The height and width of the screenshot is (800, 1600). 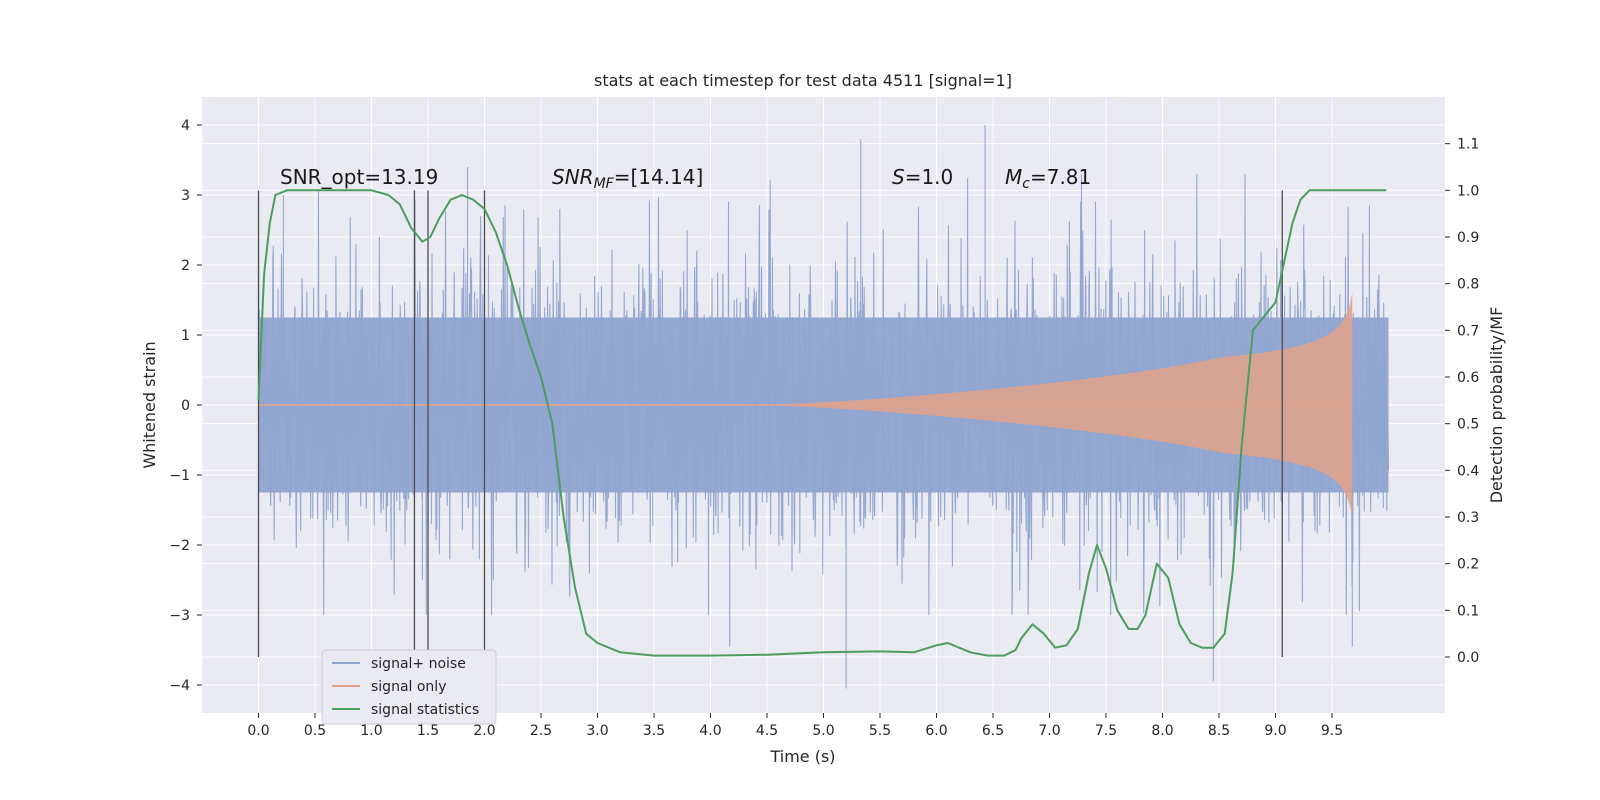 I want to click on x-tick-label: 9.5, so click(x=1332, y=731).